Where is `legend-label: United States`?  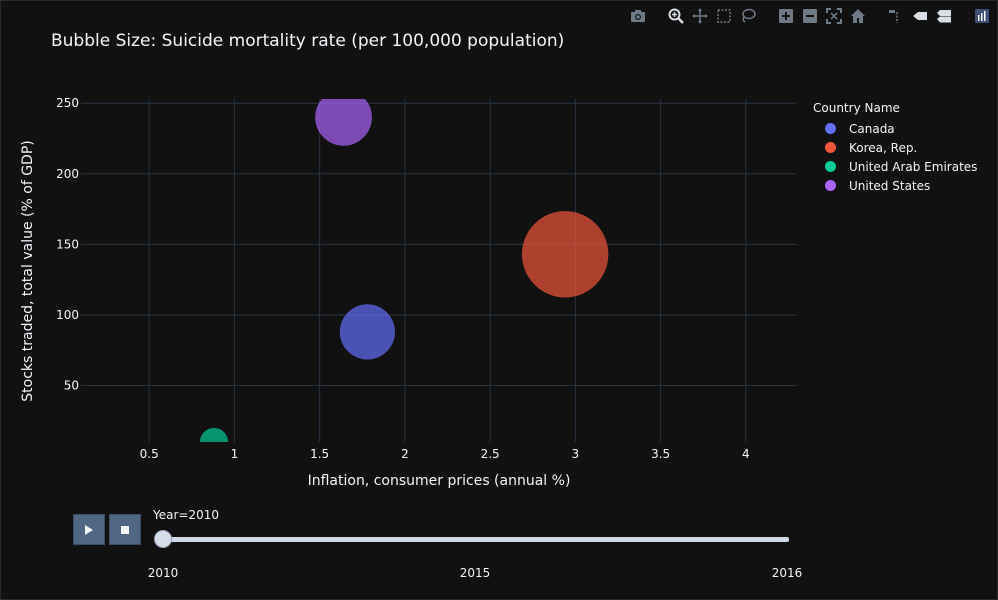
legend-label: United States is located at coordinates (890, 185).